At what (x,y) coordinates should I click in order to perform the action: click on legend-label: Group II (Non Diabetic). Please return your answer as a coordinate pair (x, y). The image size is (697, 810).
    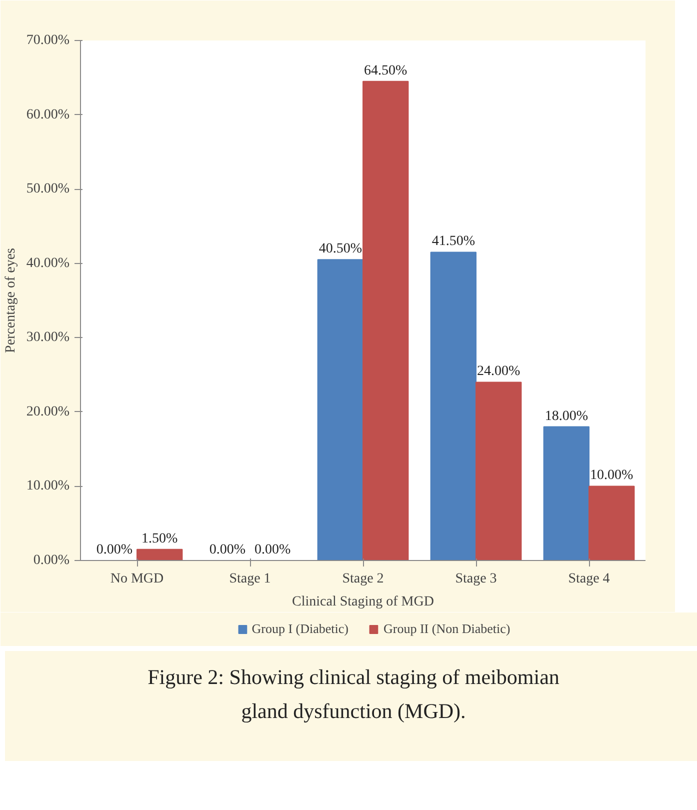
    Looking at the image, I should click on (447, 629).